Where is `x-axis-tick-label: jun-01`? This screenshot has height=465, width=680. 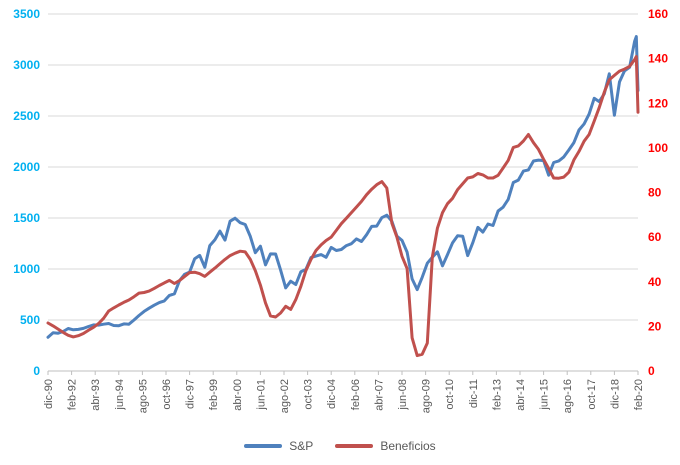
x-axis-tick-label: jun-01 is located at coordinates (261, 395).